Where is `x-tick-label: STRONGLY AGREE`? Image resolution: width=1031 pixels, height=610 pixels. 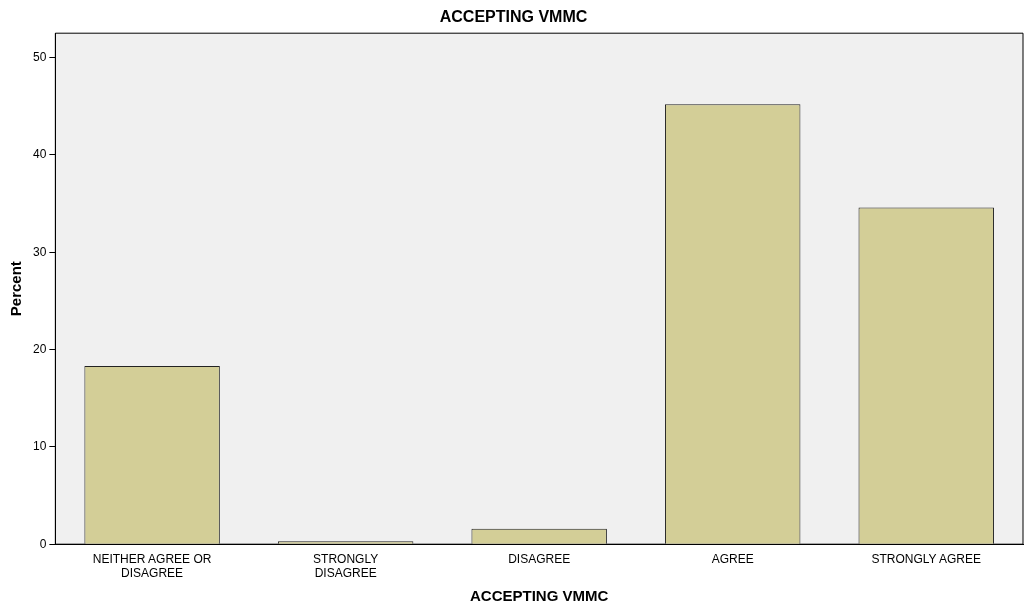
x-tick-label: STRONGLY AGREE is located at coordinates (926, 558).